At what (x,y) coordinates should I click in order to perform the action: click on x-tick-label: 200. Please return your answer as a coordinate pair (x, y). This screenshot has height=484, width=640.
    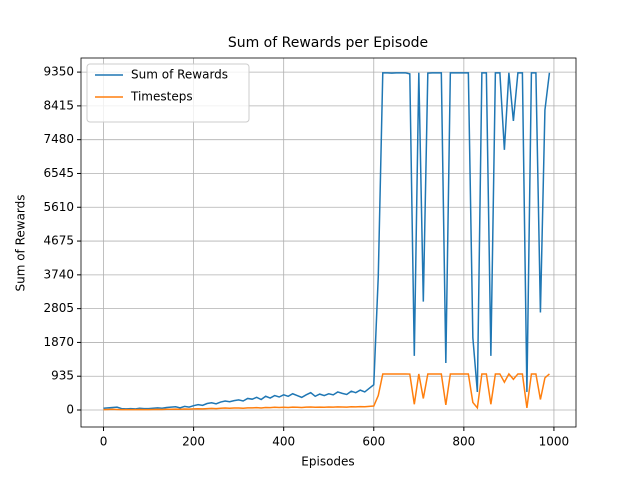
    Looking at the image, I should click on (193, 442).